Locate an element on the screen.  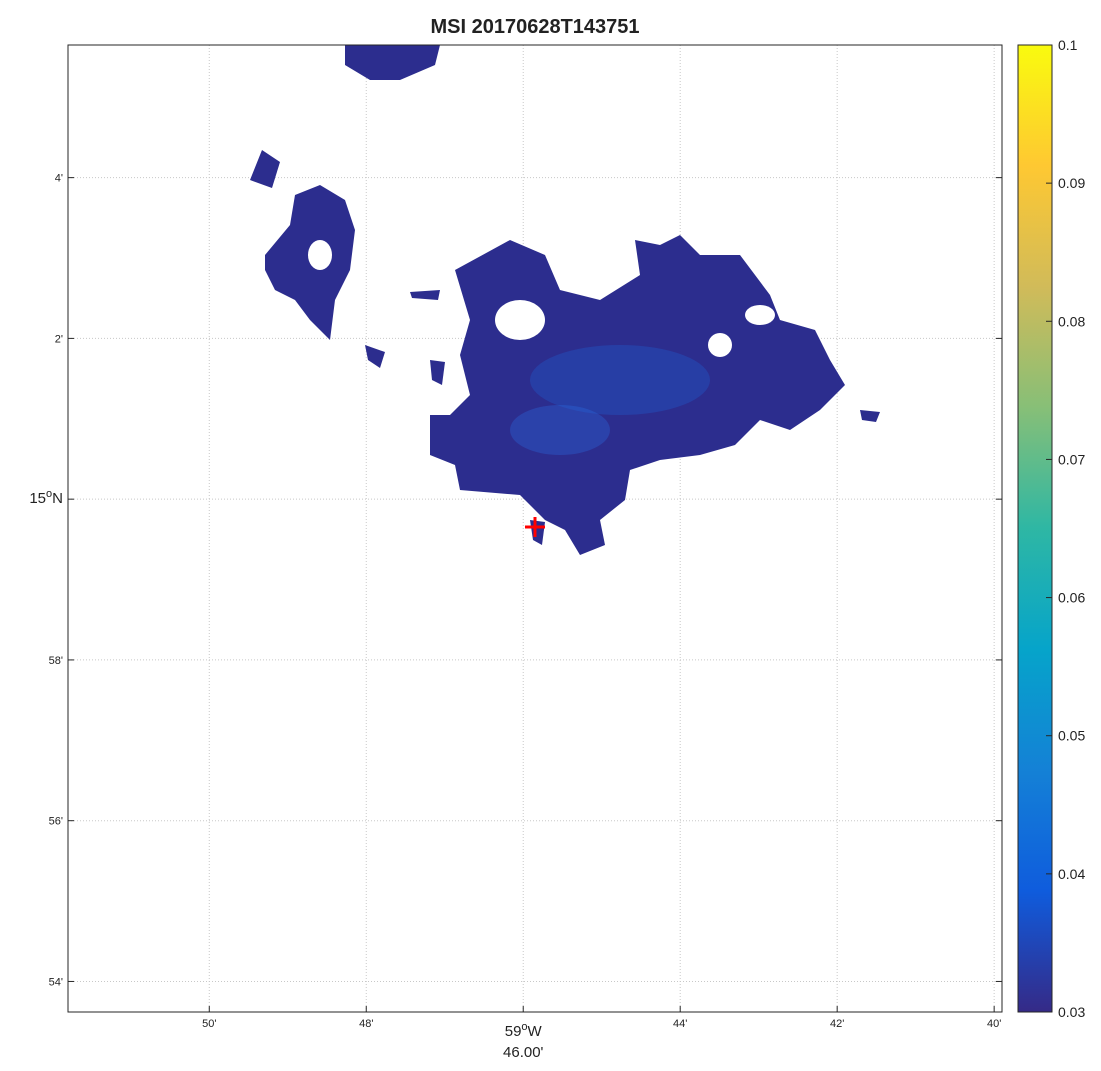
tick-text: 40' is located at coordinates (994, 1024).